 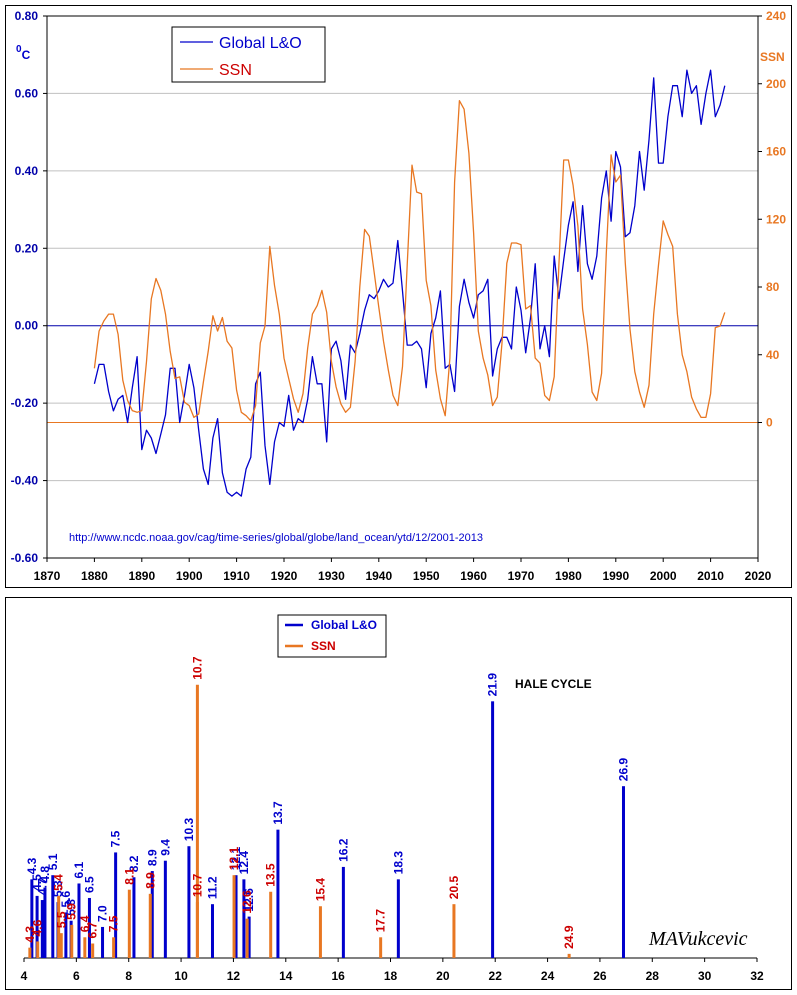 I want to click on bar-data-label: 20.5, so click(x=454, y=887).